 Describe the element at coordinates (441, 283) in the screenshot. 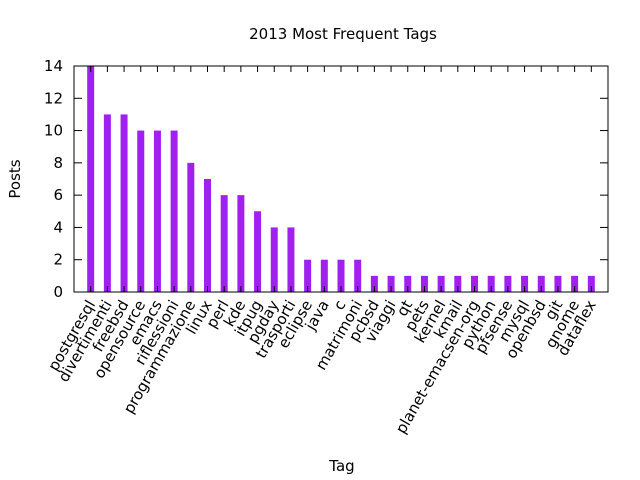

I see `bar-kernel` at that location.